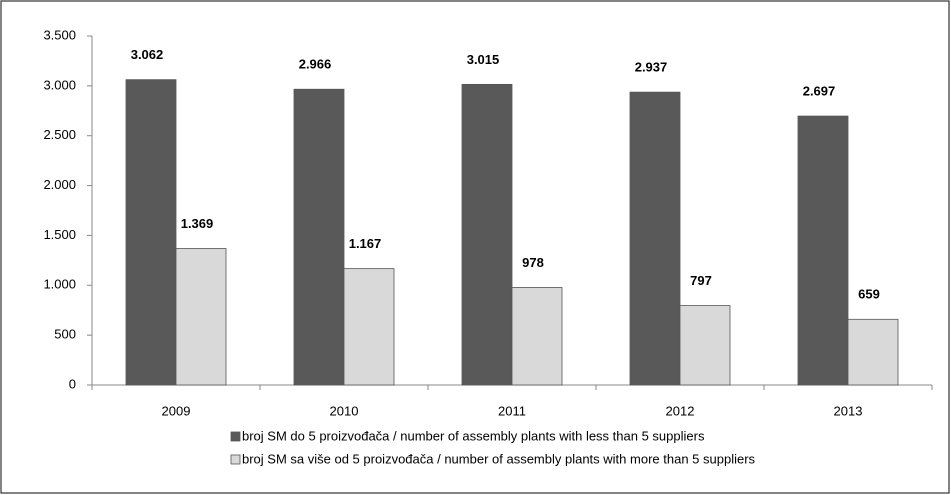  Describe the element at coordinates (59, 84) in the screenshot. I see `y-tick-label: 3.000` at that location.